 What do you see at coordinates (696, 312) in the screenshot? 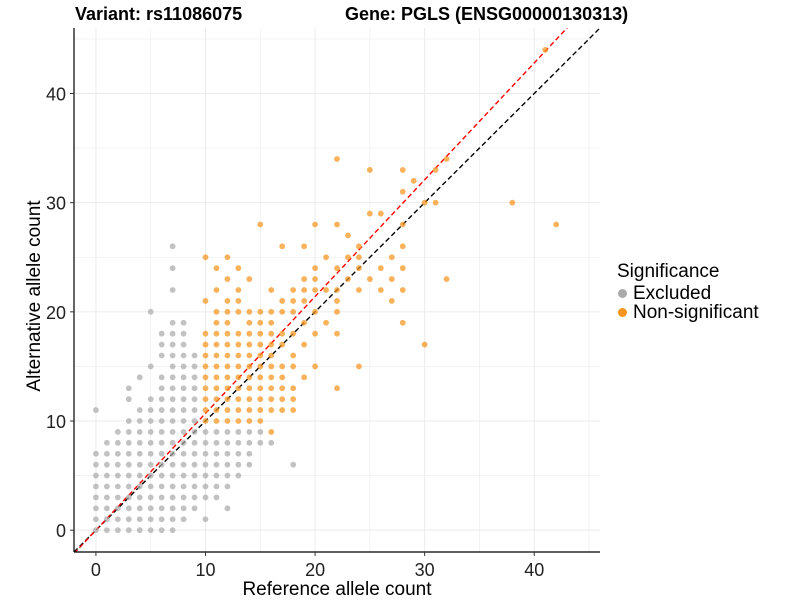
I see `legend-label-non-significant: Non-significant` at bounding box center [696, 312].